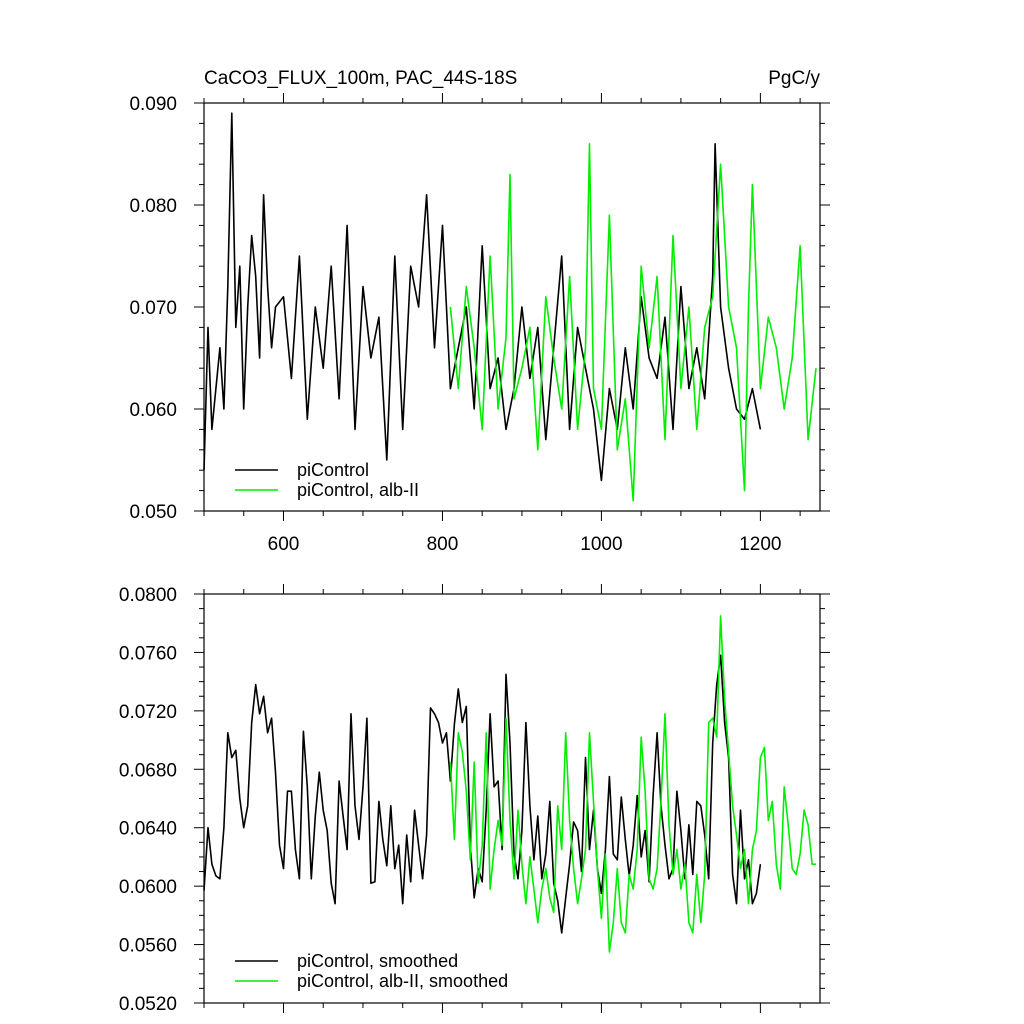  What do you see at coordinates (148, 770) in the screenshot?
I see `y-tick-label: 0.0680` at bounding box center [148, 770].